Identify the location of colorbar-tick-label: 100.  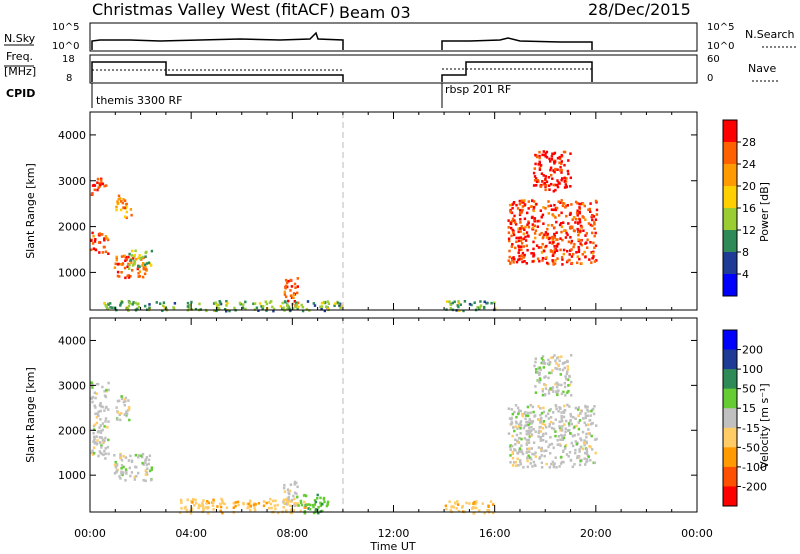
(752, 369).